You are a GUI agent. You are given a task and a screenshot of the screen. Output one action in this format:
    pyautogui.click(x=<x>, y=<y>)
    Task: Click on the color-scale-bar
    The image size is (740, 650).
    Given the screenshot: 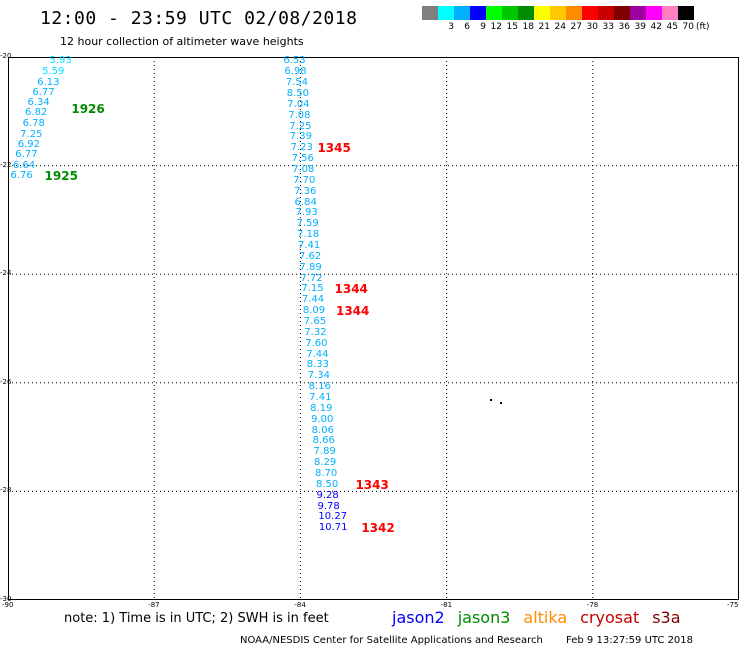 What is the action you would take?
    pyautogui.click(x=558, y=13)
    